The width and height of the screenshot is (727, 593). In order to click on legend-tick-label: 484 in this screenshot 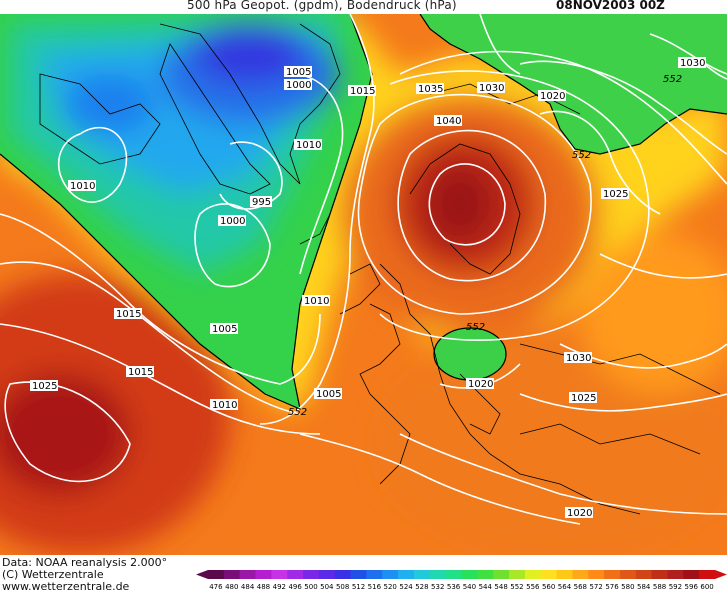, I will do `click(248, 587)`.